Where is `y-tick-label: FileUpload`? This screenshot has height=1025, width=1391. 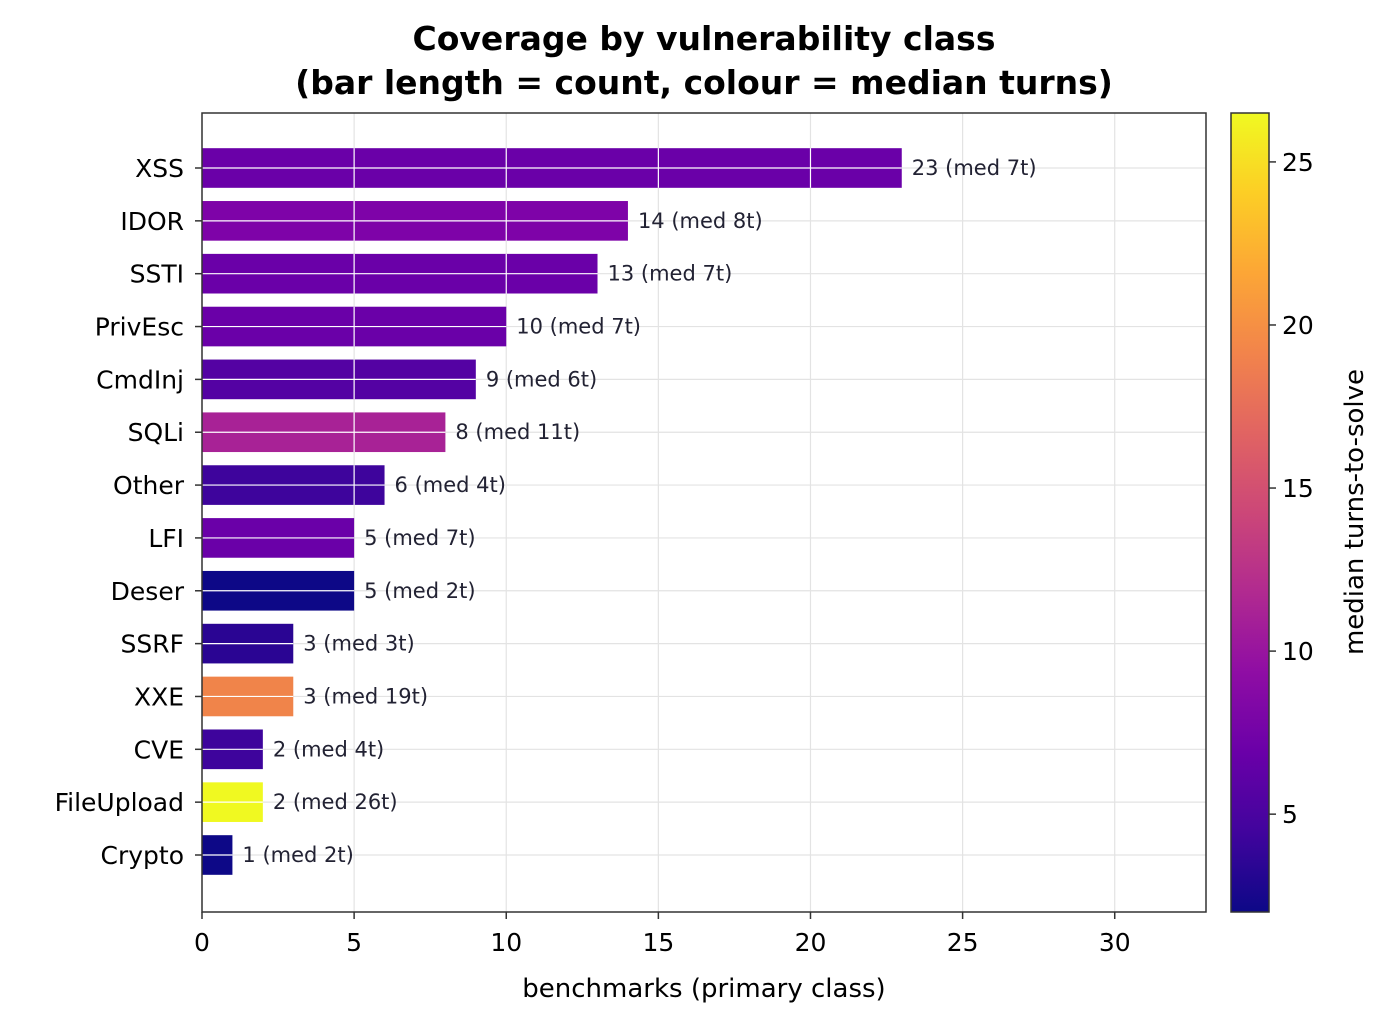
y-tick-label: FileUpload is located at coordinates (119, 802).